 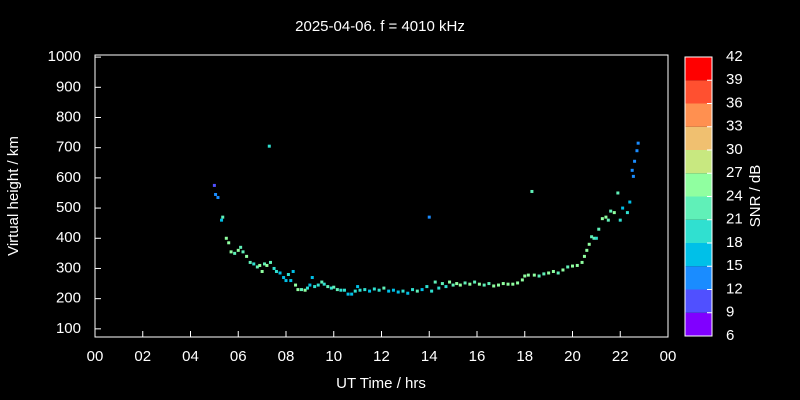 I want to click on y-tick-label: 700, so click(x=68, y=147).